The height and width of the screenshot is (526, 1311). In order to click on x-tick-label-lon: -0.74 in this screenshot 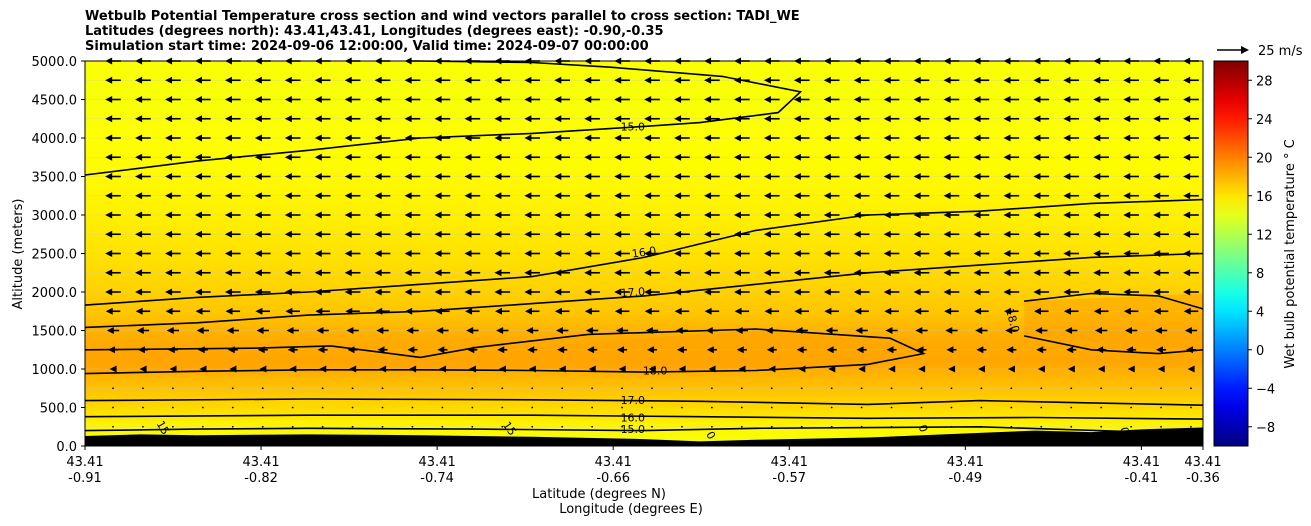, I will do `click(437, 478)`.